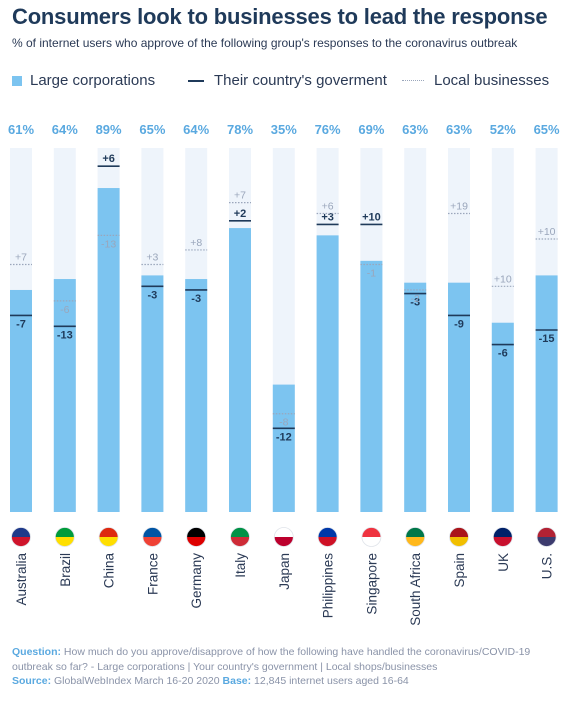 The image size is (566, 704). What do you see at coordinates (503, 354) in the screenshot?
I see `government-diff-label: -6` at bounding box center [503, 354].